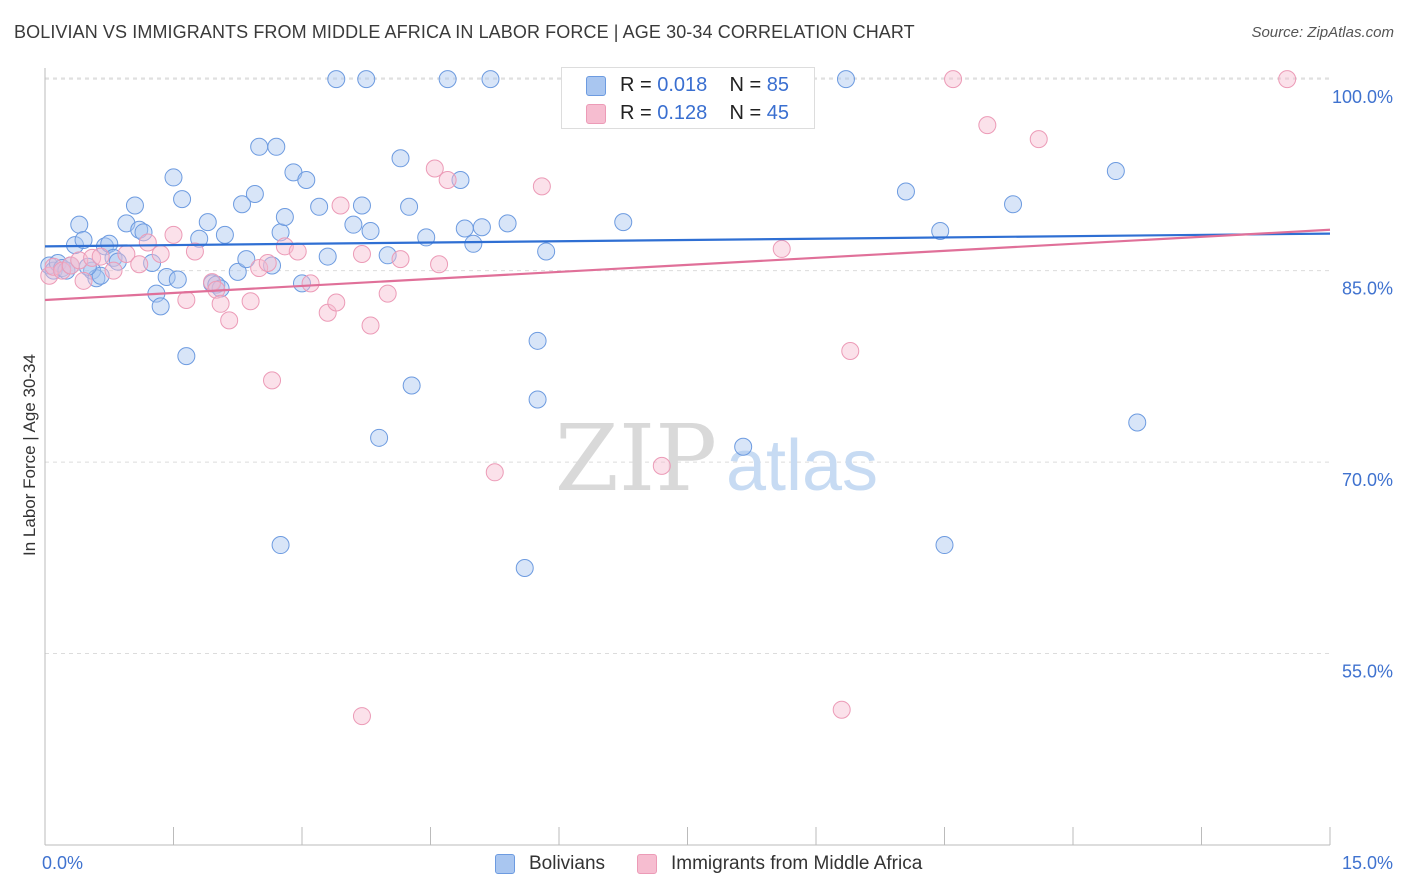  What do you see at coordinates (1367, 480) in the screenshot?
I see `y-tick-label: 70.0%` at bounding box center [1367, 480].